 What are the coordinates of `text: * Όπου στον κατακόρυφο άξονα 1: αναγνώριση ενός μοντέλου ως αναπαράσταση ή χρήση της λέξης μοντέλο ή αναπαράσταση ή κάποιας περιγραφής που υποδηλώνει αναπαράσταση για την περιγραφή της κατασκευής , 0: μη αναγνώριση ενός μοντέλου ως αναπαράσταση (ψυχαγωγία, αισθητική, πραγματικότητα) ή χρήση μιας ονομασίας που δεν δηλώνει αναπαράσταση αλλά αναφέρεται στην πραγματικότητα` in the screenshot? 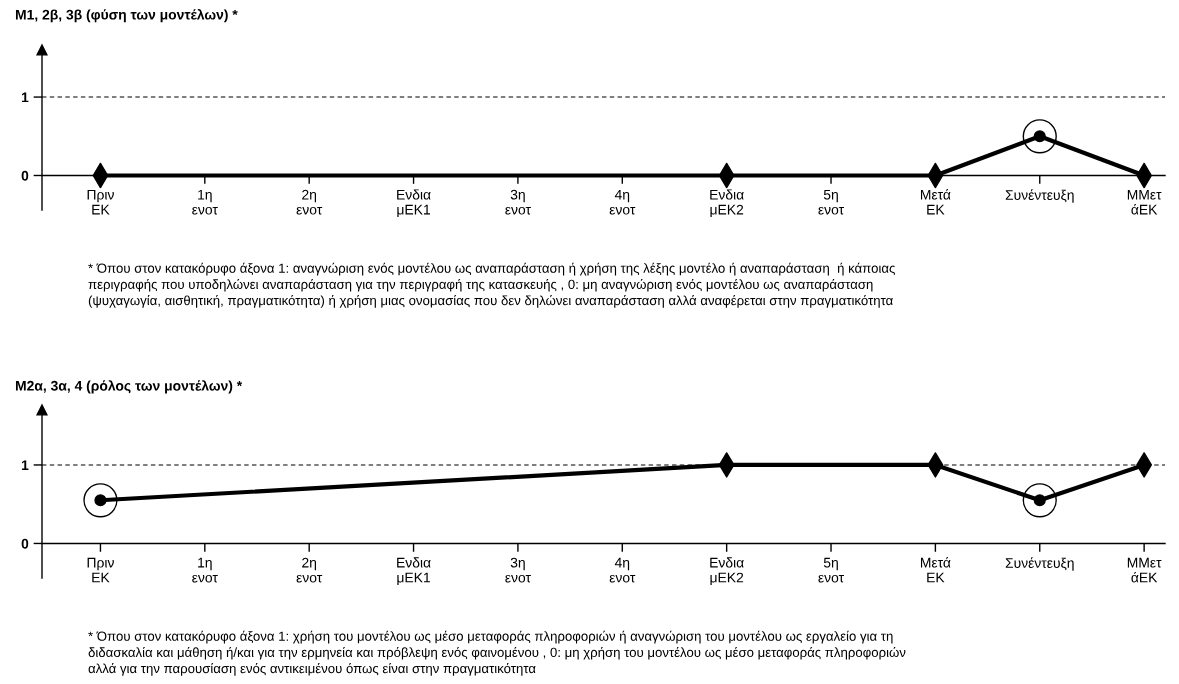 It's located at (491, 285).